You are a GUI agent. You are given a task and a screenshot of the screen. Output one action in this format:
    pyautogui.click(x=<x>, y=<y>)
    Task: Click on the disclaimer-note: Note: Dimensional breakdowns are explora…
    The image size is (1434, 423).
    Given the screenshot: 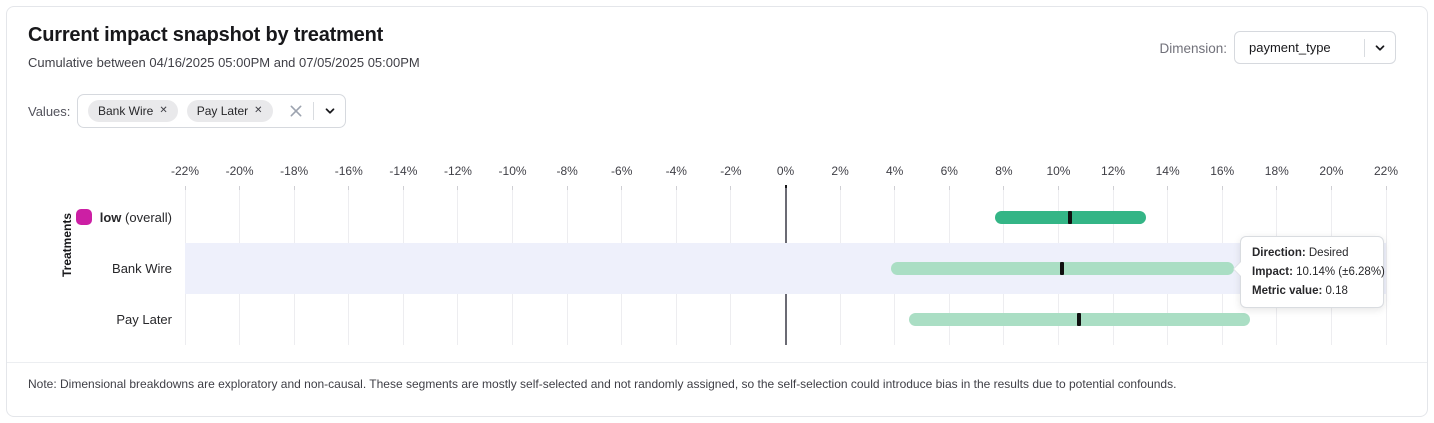 What is the action you would take?
    pyautogui.click(x=602, y=384)
    